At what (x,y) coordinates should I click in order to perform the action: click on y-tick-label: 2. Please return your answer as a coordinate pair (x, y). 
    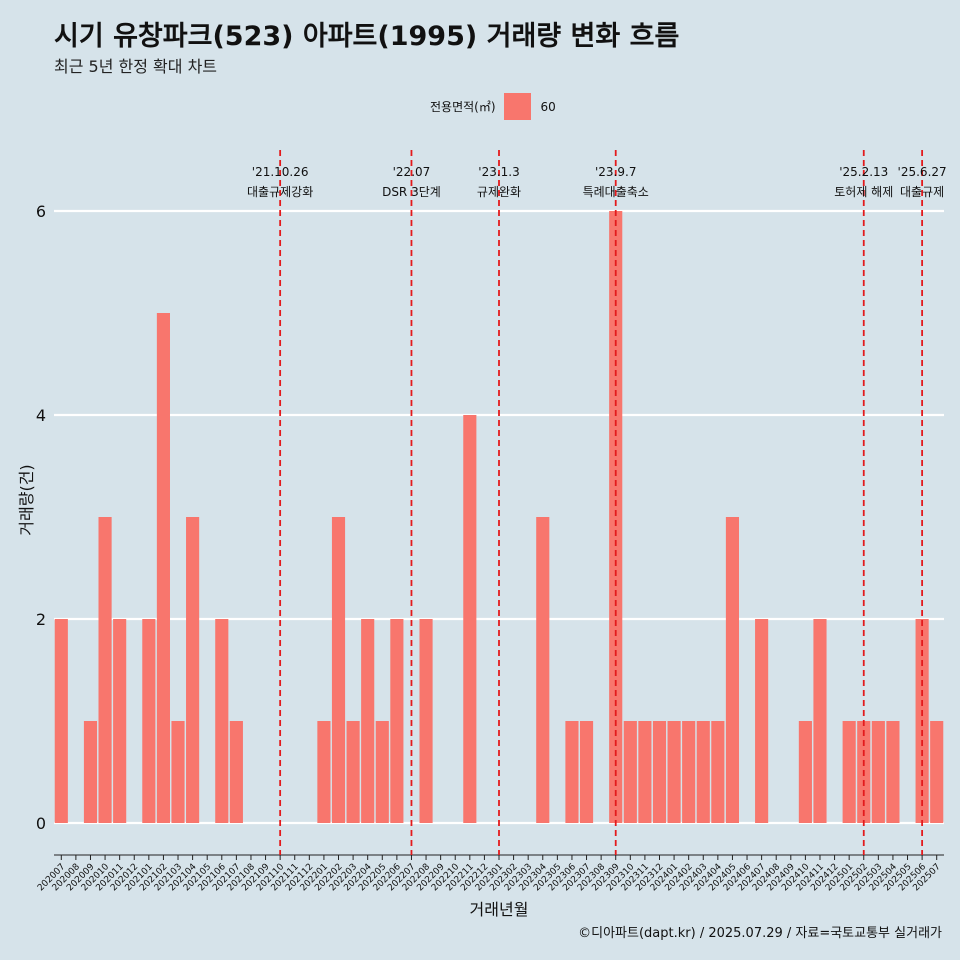
    Looking at the image, I should click on (41, 619).